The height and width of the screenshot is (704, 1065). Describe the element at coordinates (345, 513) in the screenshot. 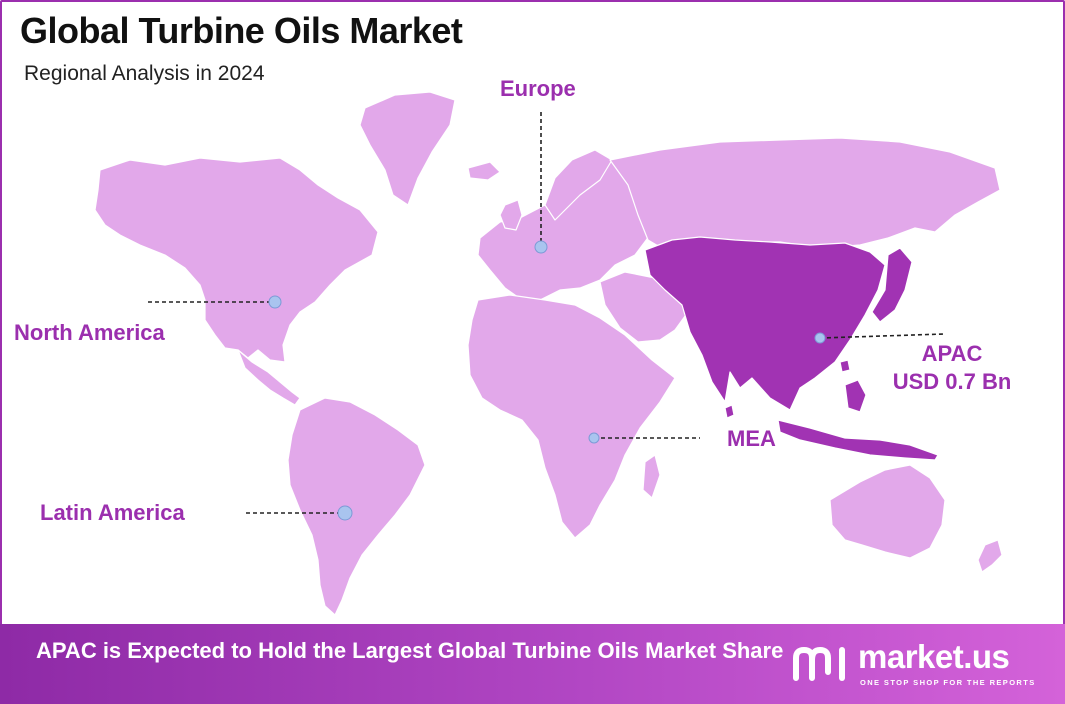

I see `marker-latin-america` at that location.